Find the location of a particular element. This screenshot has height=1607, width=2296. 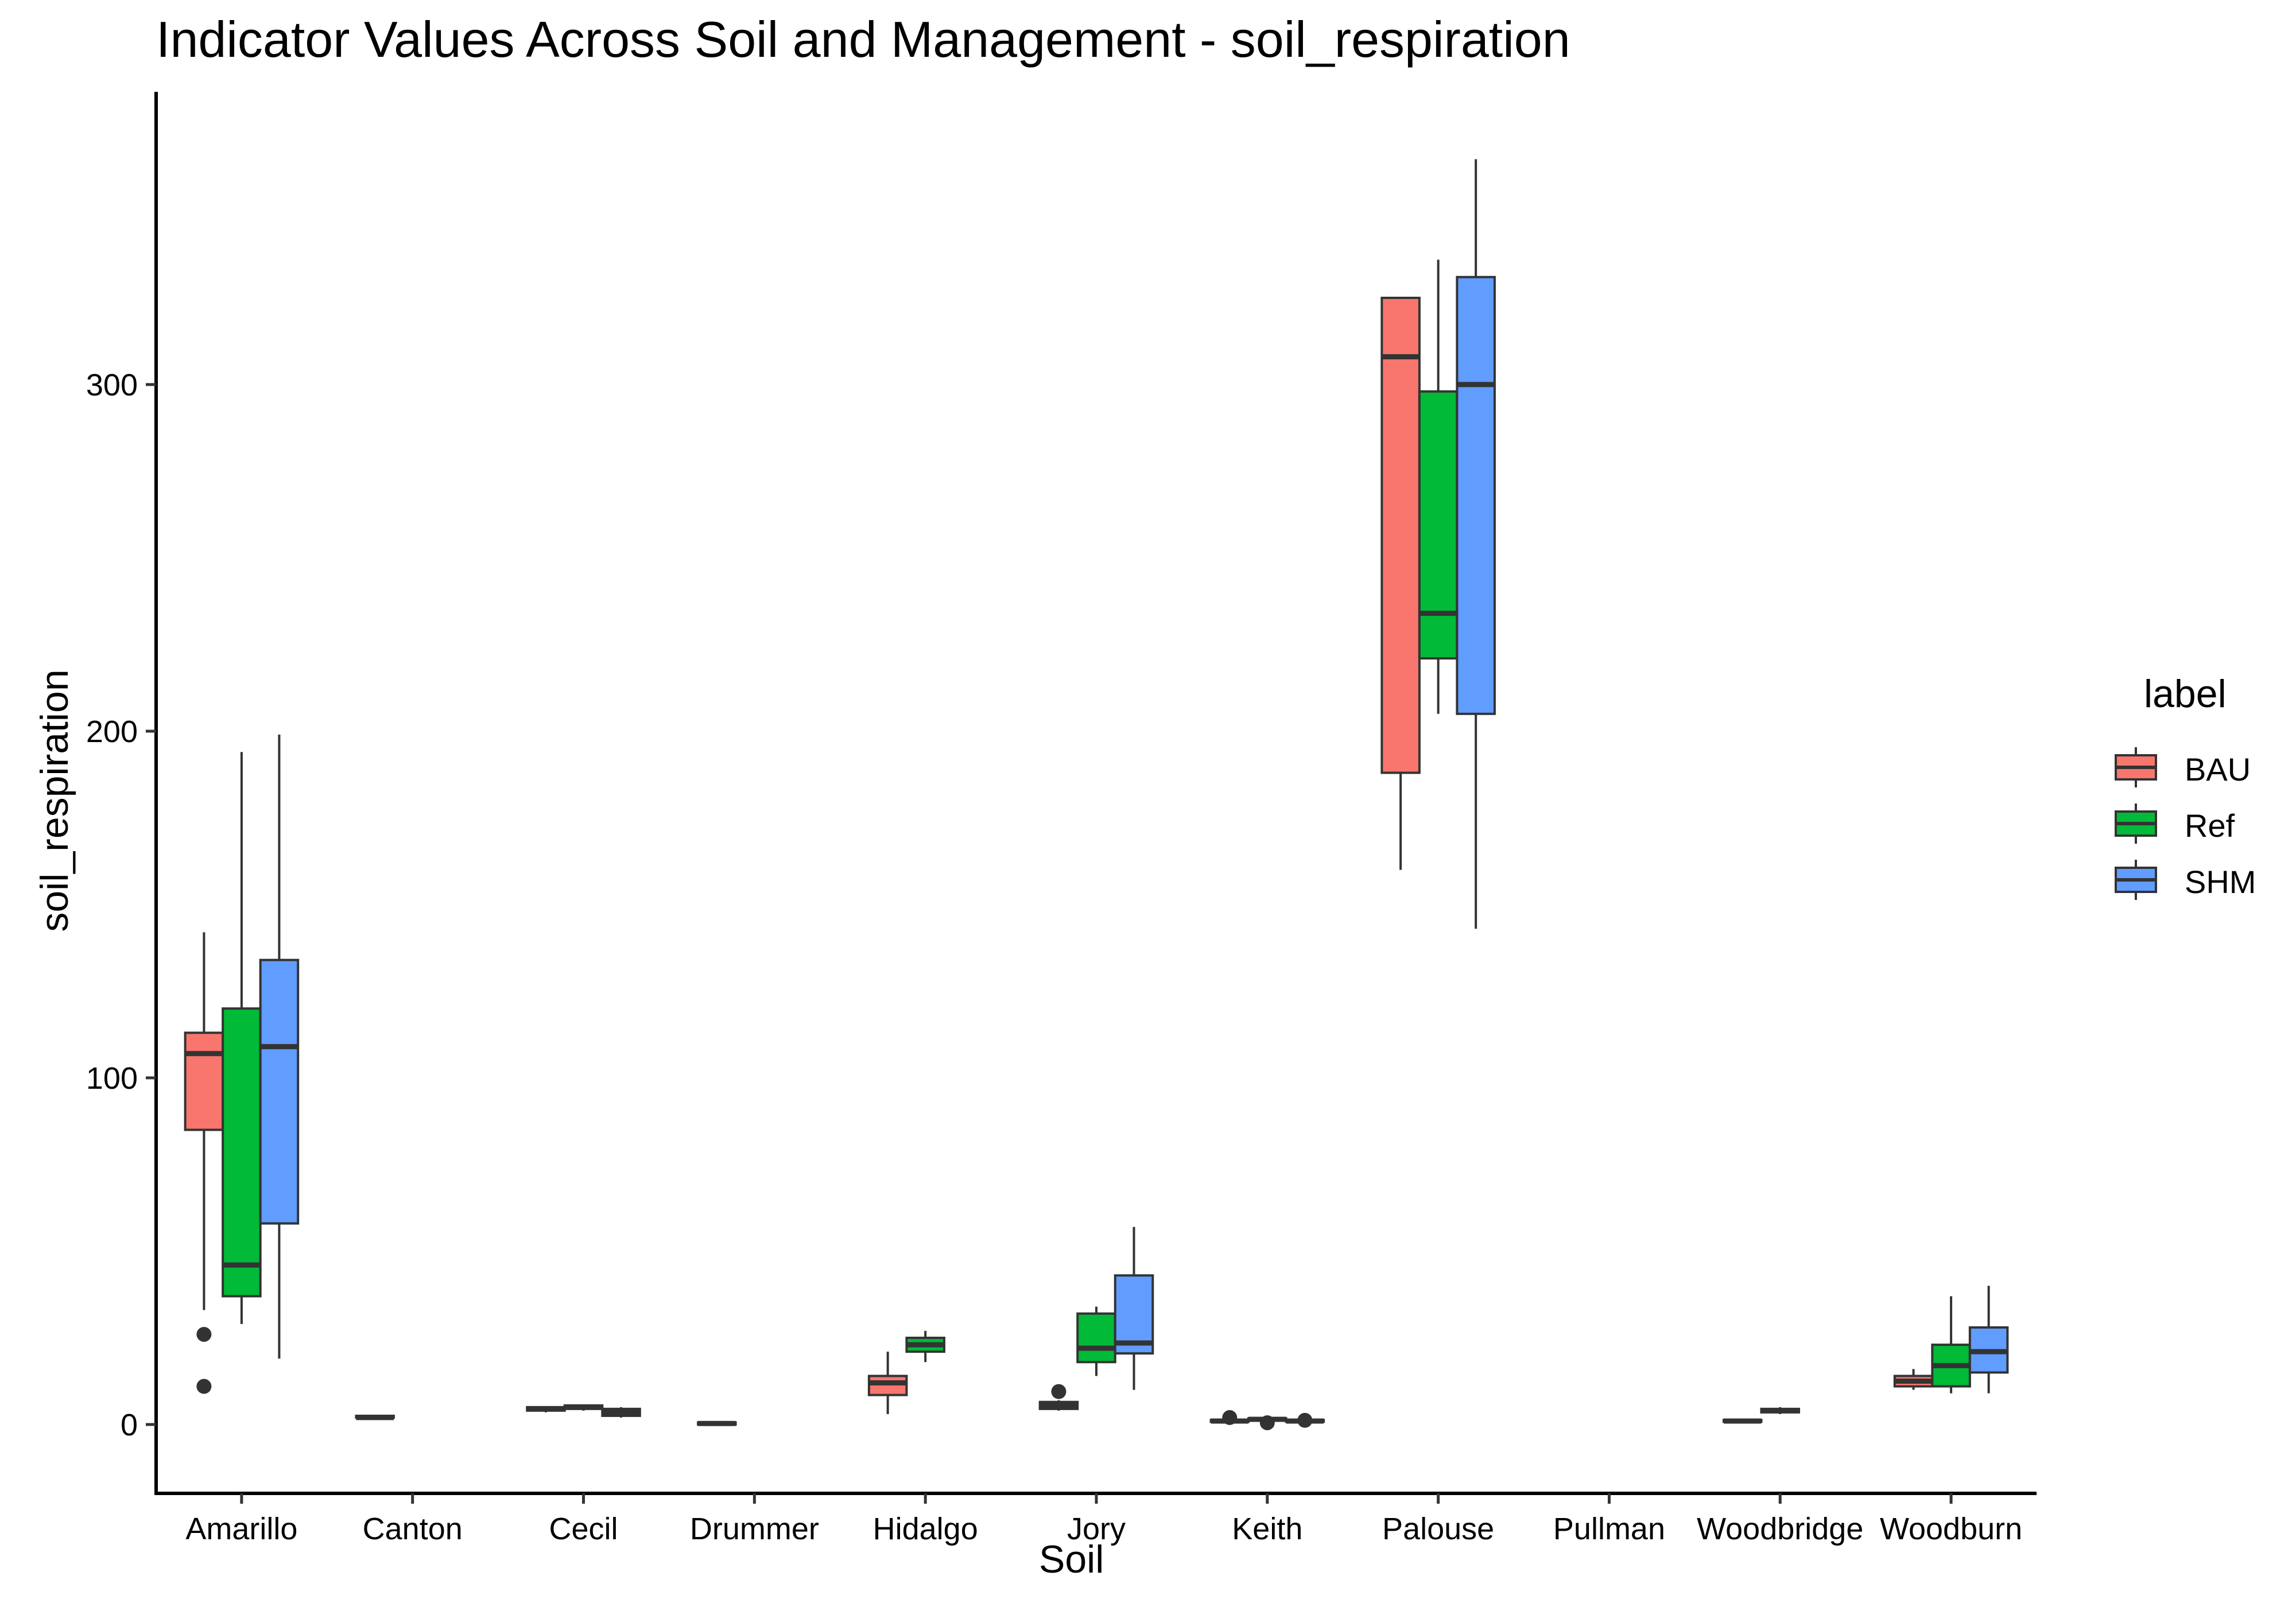

x-tick-label: Hidalgo is located at coordinates (925, 1529).